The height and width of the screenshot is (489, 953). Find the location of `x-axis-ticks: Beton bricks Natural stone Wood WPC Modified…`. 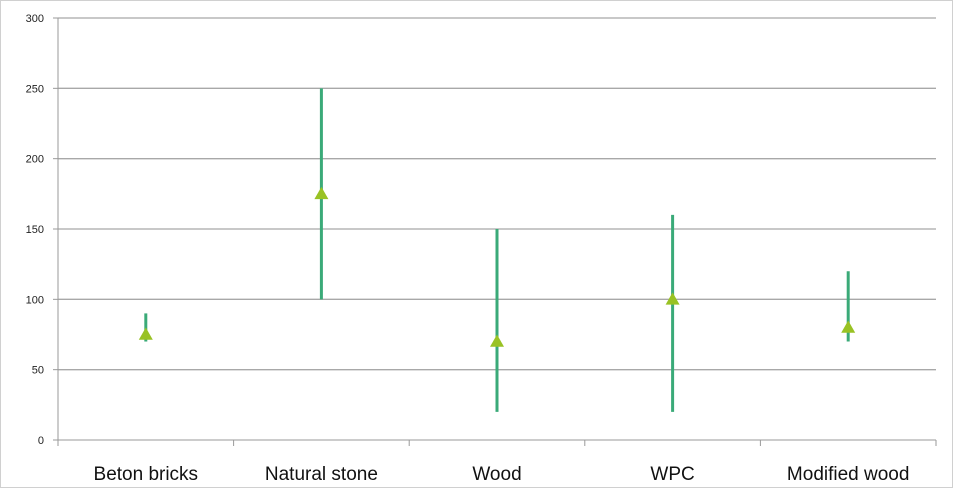

x-axis-ticks: Beton bricks Natural stone Wood WPC Modified… is located at coordinates (497, 462).